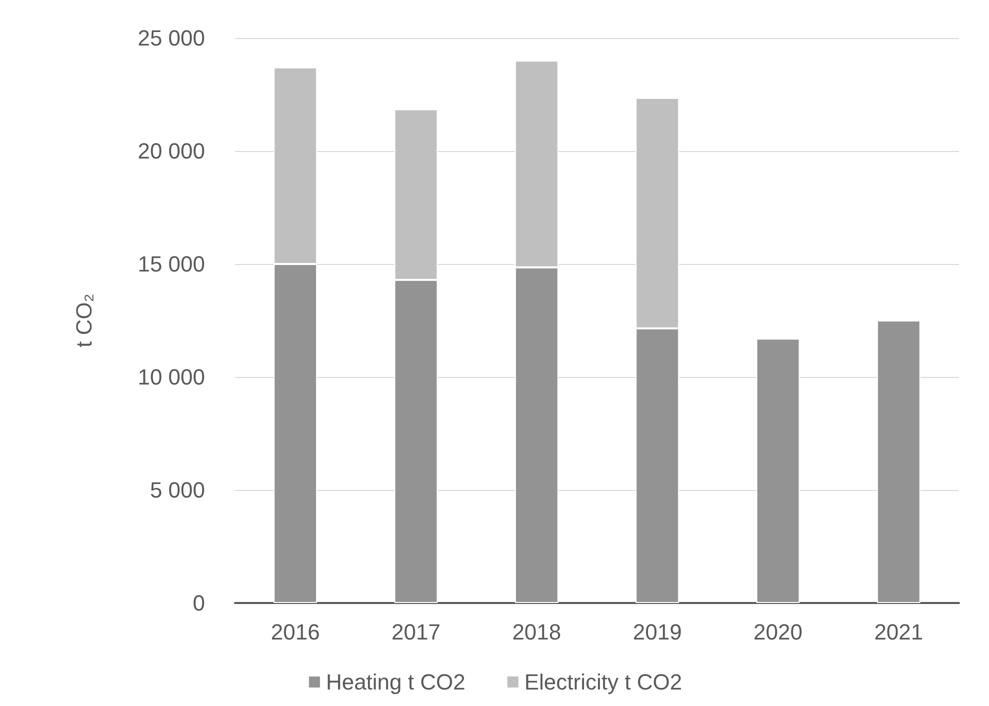  I want to click on y-tick-label: 5 000, so click(177, 490).